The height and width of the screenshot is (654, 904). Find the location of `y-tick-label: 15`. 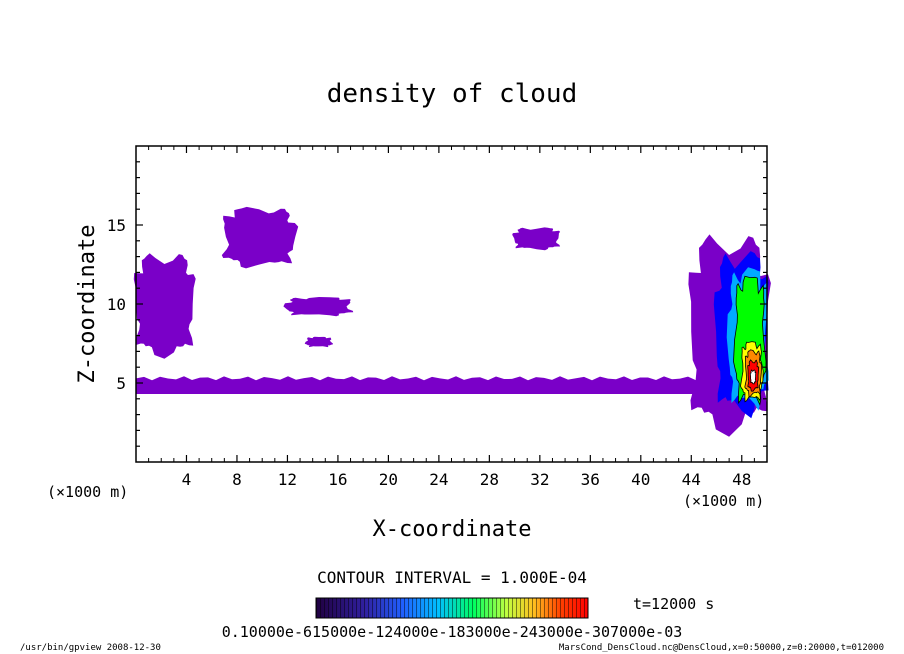

y-tick-label: 15 is located at coordinates (116, 225).